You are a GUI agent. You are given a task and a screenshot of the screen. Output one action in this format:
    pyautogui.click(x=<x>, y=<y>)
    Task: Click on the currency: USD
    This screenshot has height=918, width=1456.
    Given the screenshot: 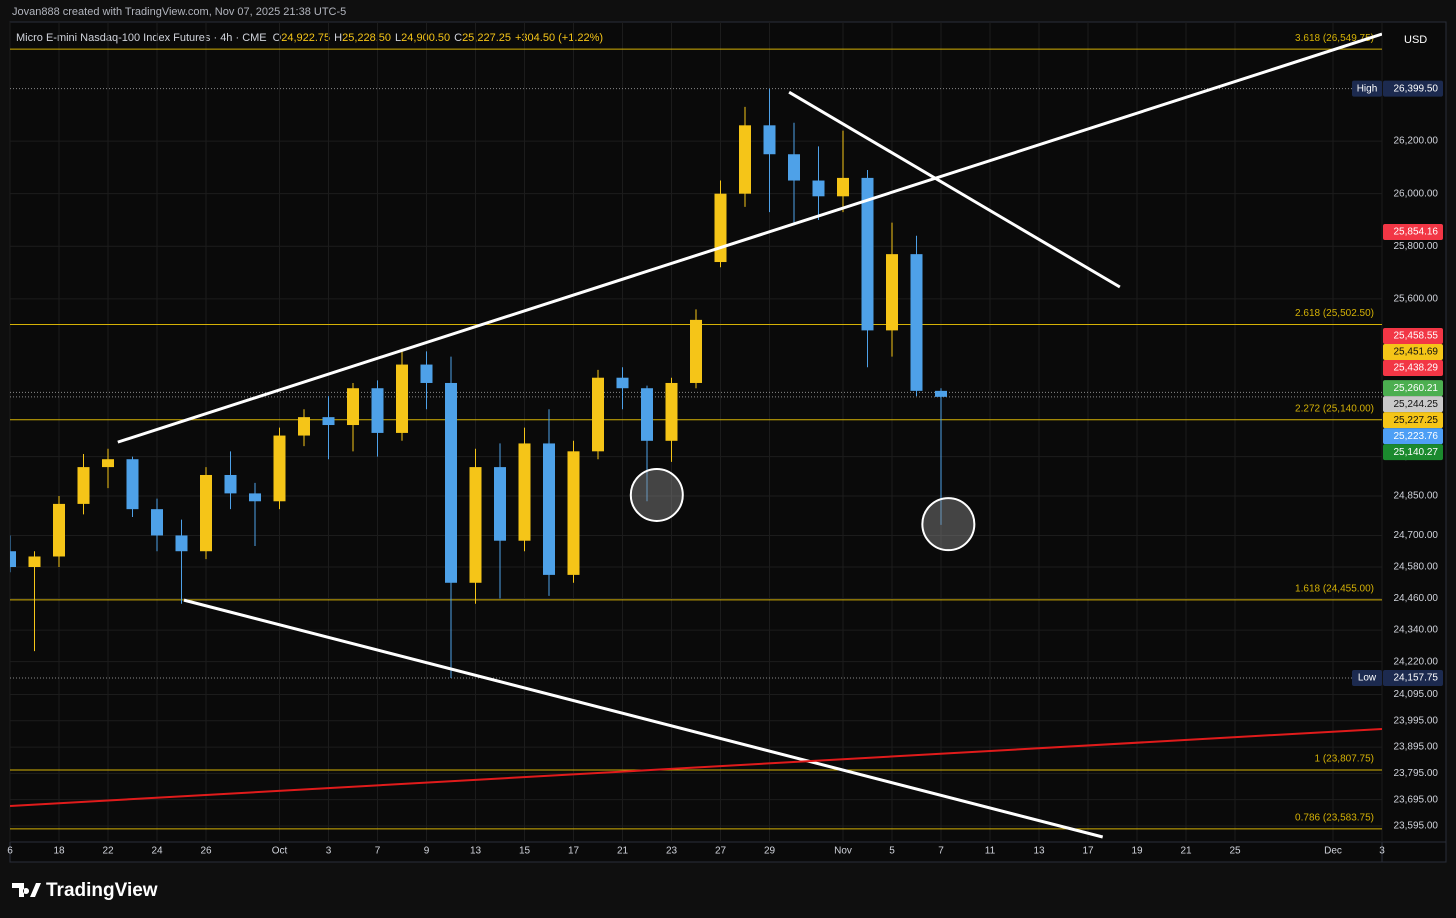 What is the action you would take?
    pyautogui.click(x=1415, y=40)
    